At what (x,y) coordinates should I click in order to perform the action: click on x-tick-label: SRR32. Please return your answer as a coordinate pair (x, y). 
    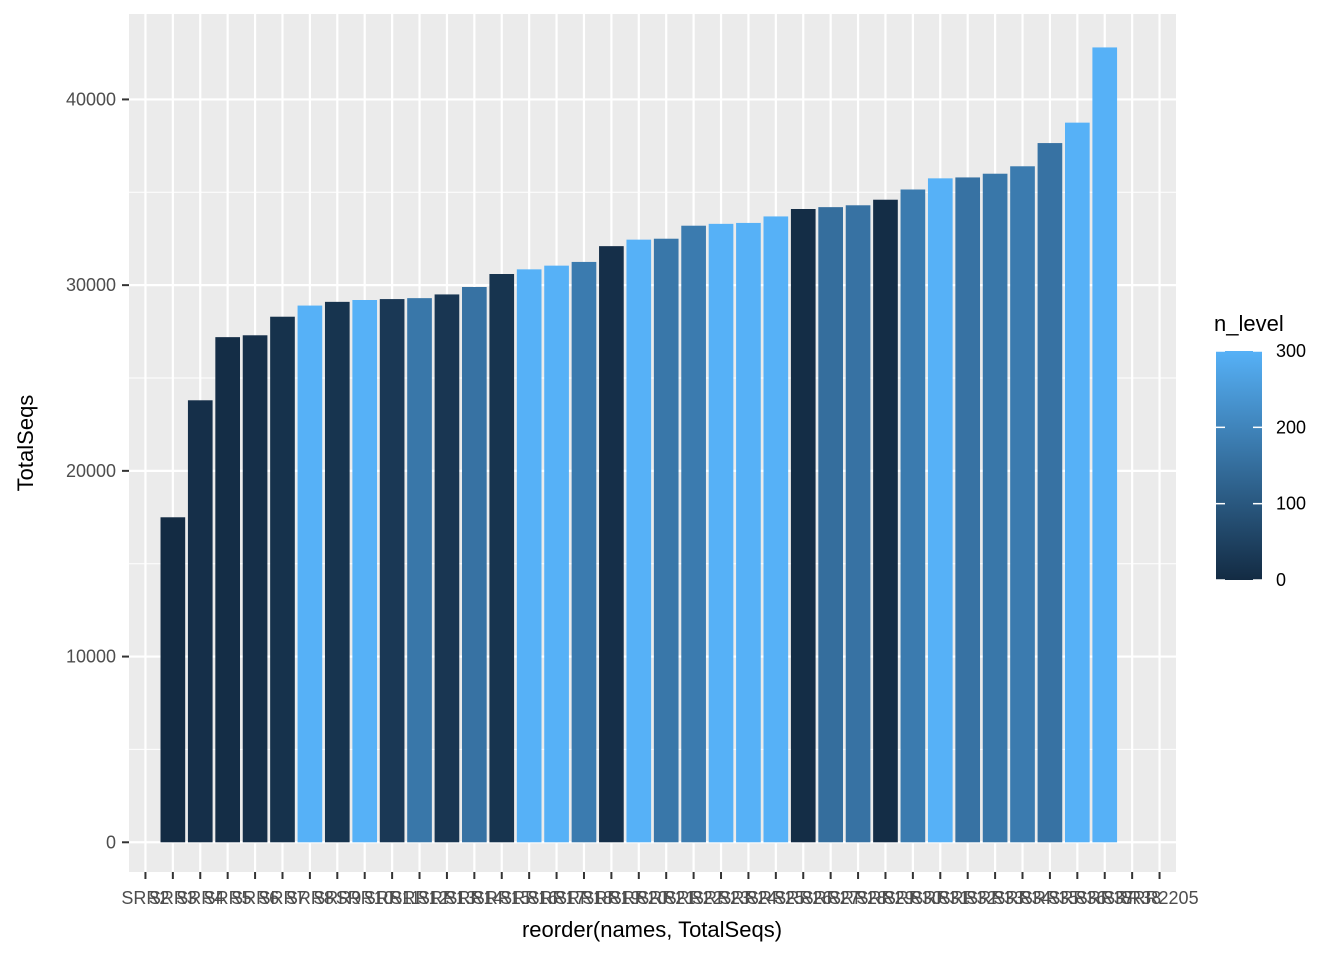
    Looking at the image, I should click on (968, 898).